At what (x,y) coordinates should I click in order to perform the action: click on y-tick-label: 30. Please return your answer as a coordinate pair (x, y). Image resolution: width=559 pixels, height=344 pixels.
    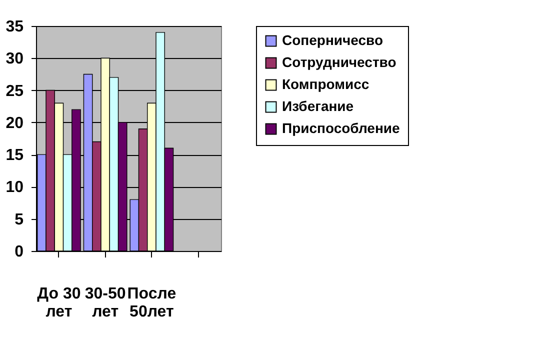
    Looking at the image, I should click on (15, 59).